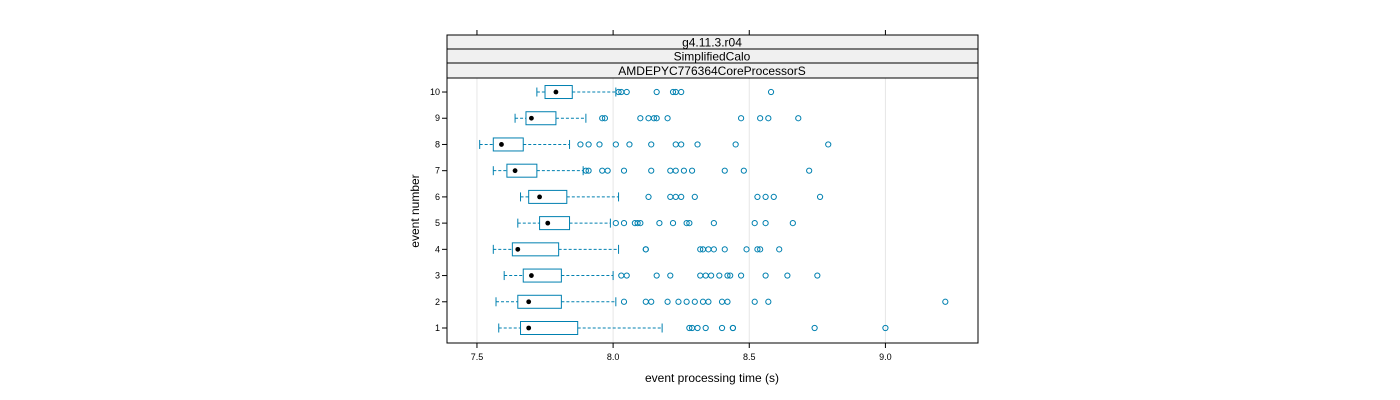  Describe the element at coordinates (437, 328) in the screenshot. I see `y-tick-label: 1` at that location.